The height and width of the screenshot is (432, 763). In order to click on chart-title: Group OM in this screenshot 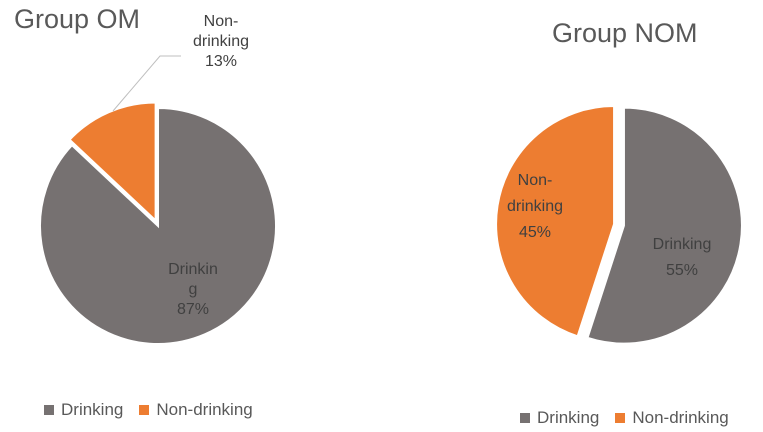, I will do `click(77, 19)`.